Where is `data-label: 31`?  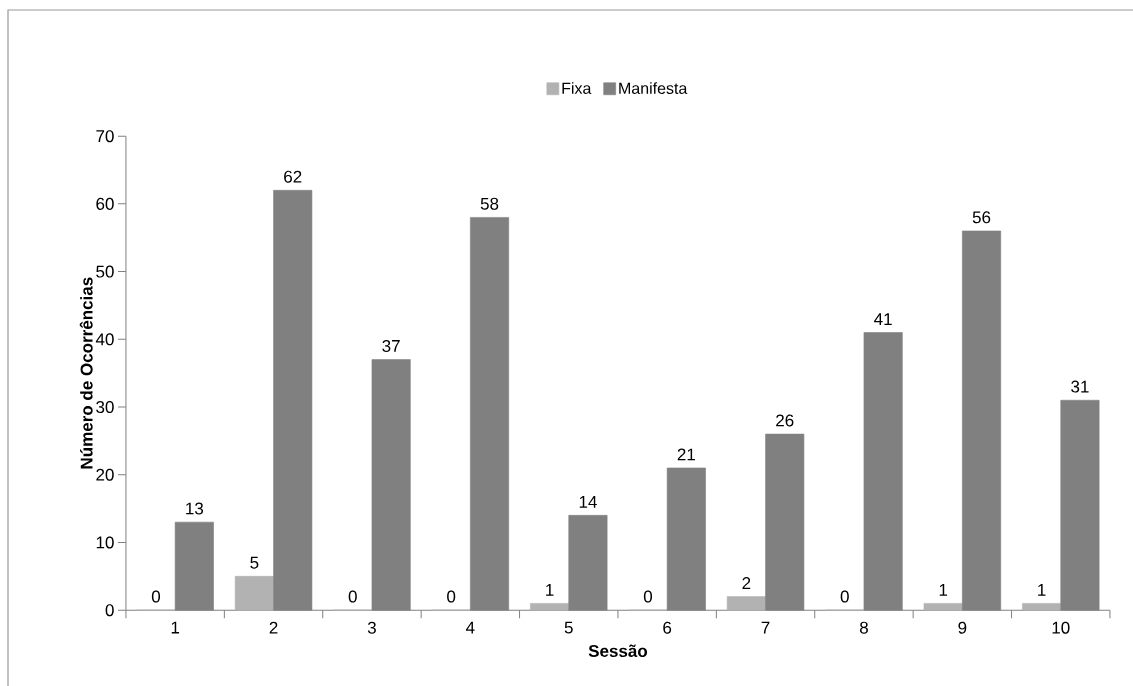
data-label: 31 is located at coordinates (1080, 386).